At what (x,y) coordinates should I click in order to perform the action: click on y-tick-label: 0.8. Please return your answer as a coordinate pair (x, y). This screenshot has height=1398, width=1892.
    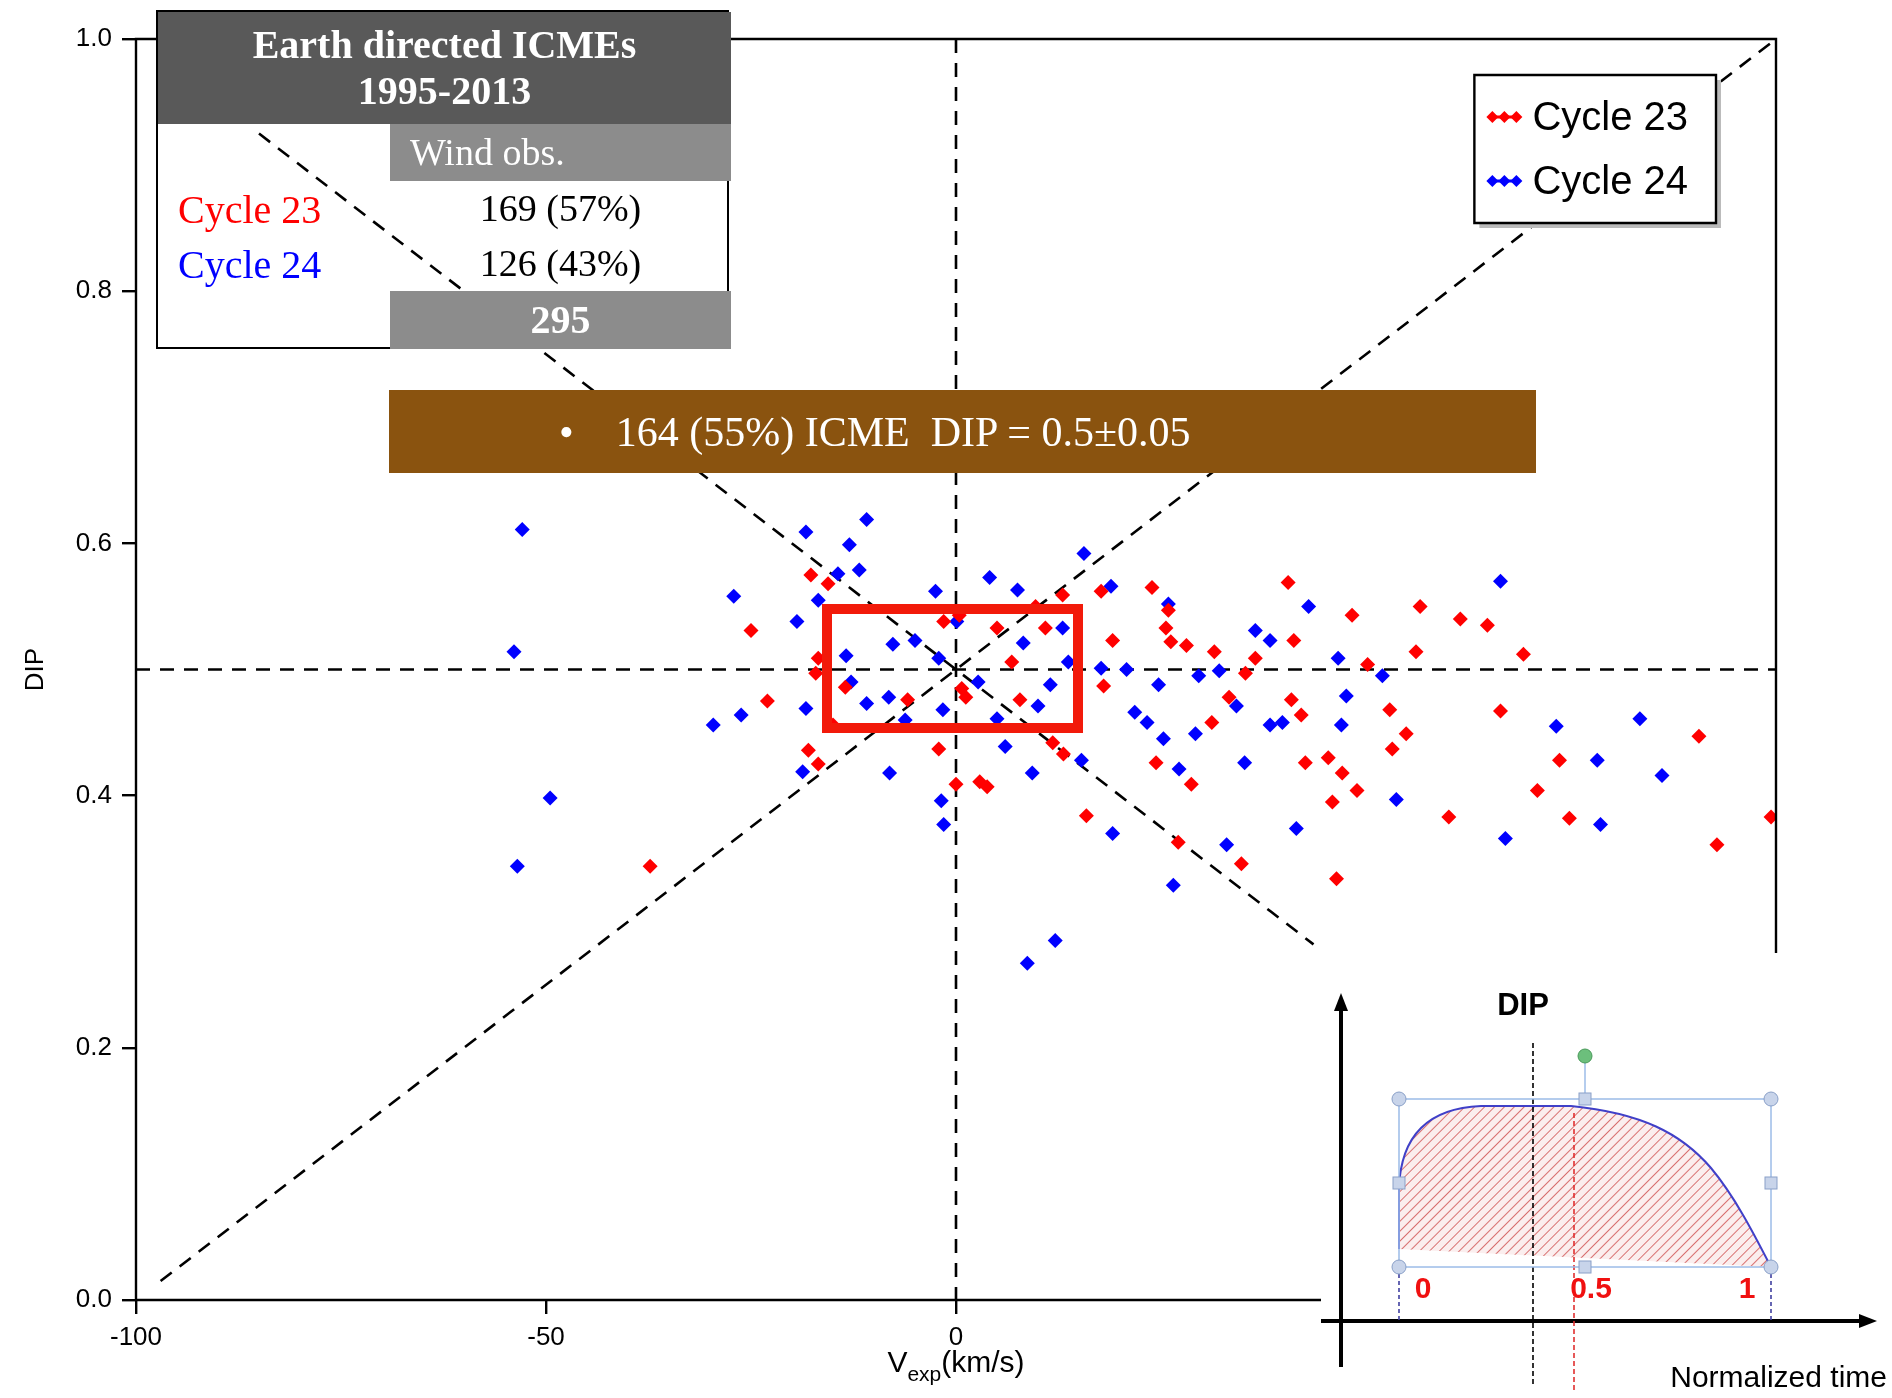
    Looking at the image, I should click on (93, 289).